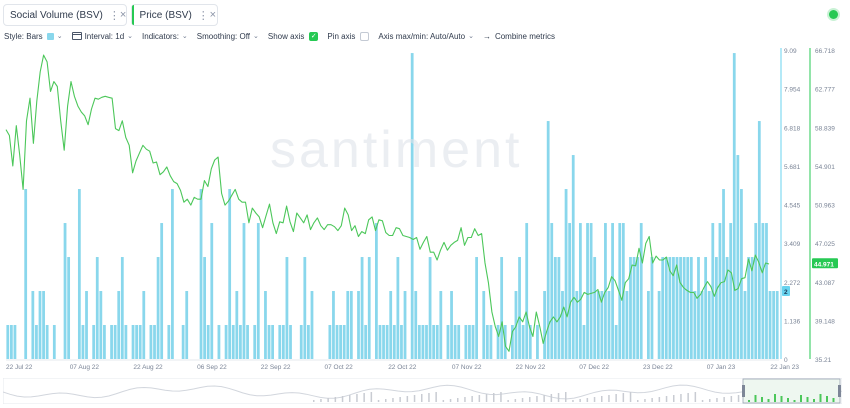 This screenshot has height=408, width=850. What do you see at coordinates (825, 90) in the screenshot?
I see `price-axis-tick: 62.777` at bounding box center [825, 90].